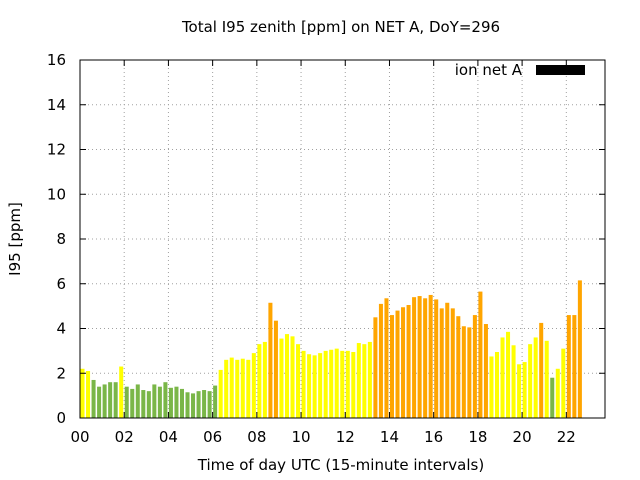 Image resolution: width=640 pixels, height=480 pixels. Describe the element at coordinates (79, 437) in the screenshot. I see `x-tick-label: 00` at that location.